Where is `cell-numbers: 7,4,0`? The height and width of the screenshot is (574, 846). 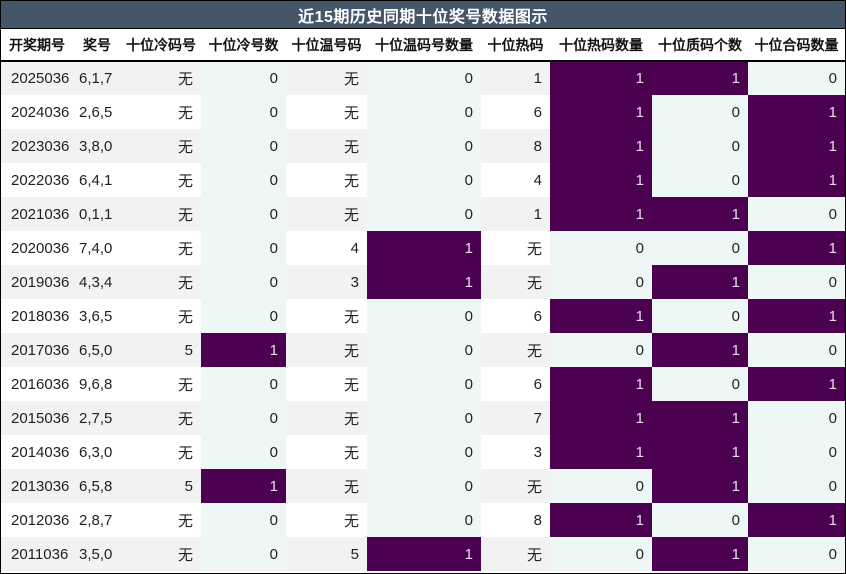 cell-numbers: 7,4,0 is located at coordinates (97, 248).